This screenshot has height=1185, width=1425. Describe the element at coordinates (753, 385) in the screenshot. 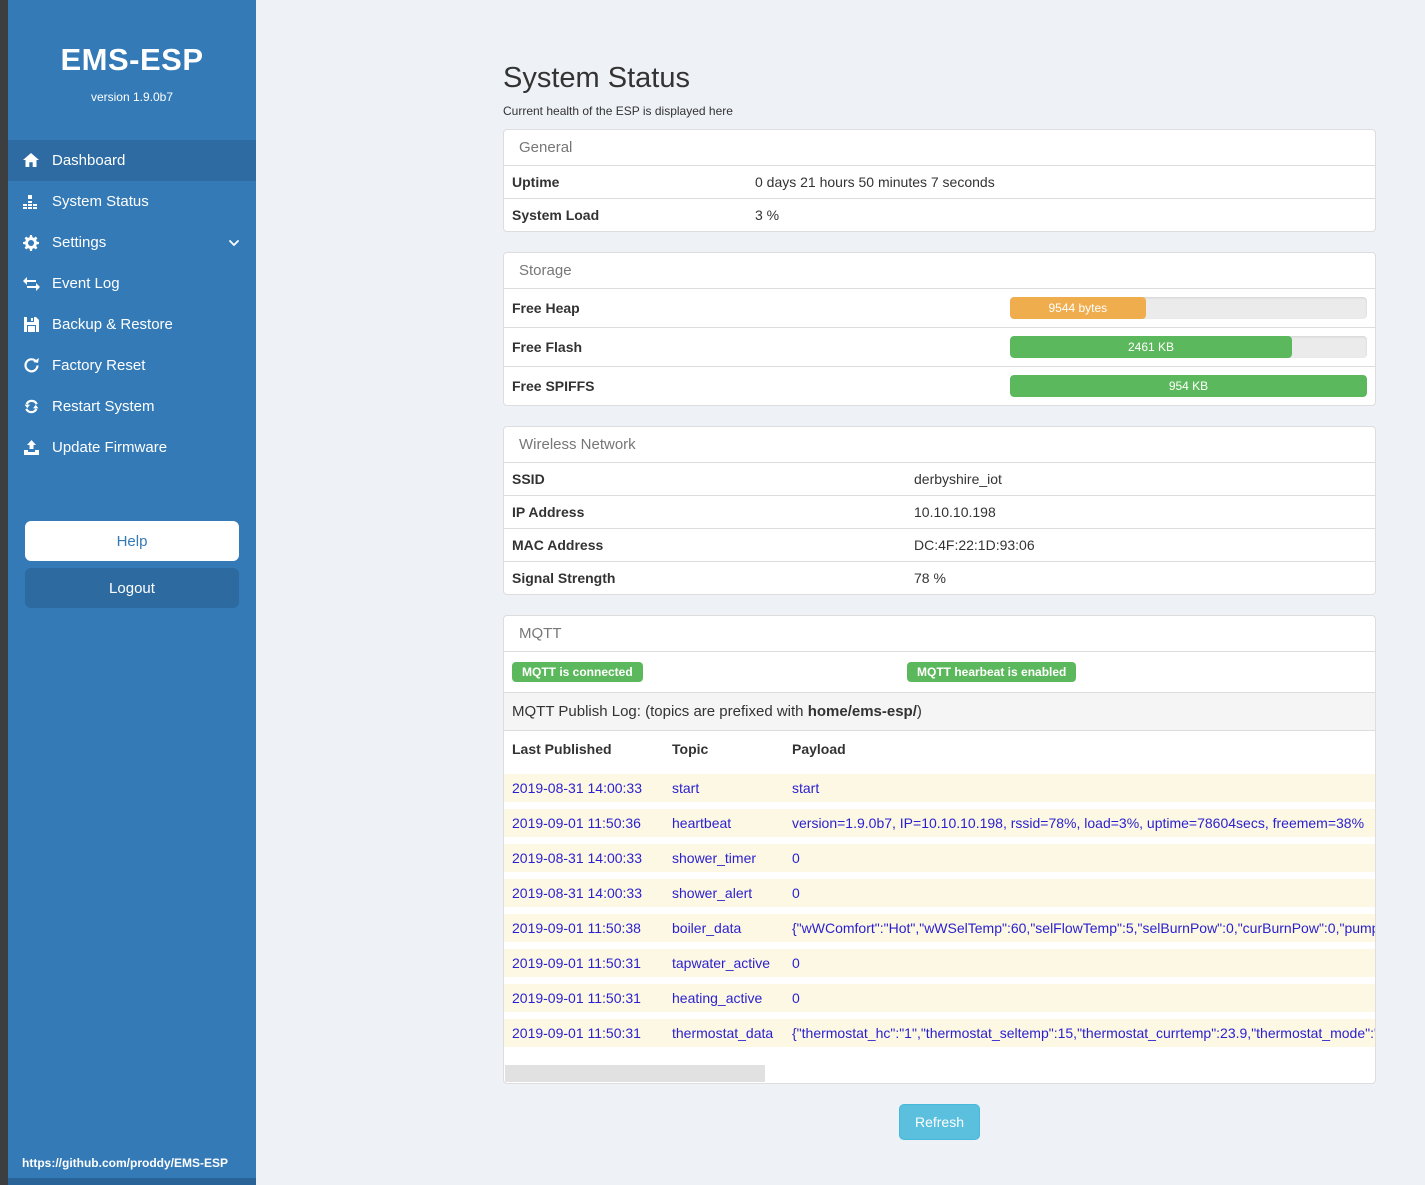

I see `free-spiffs-label: Free SPIFFS` at that location.